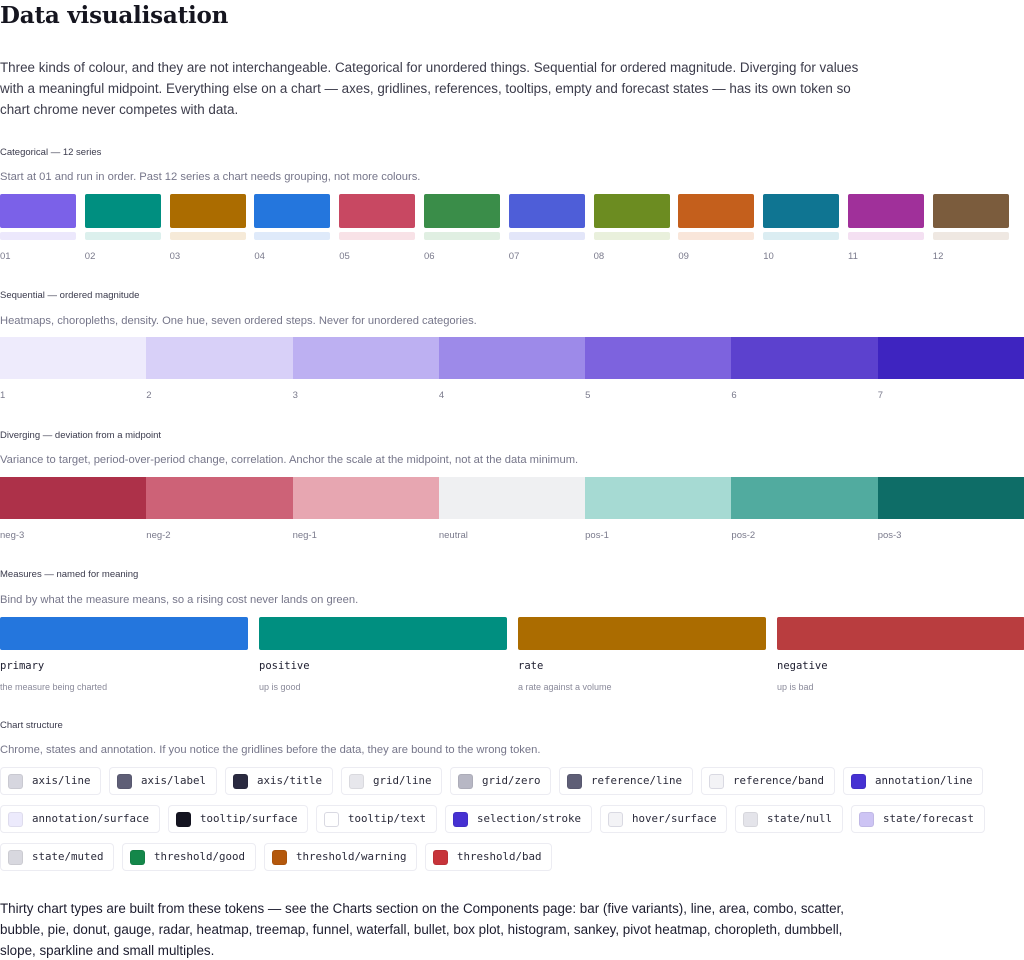 The image size is (1024, 960). What do you see at coordinates (207, 229) in the screenshot?
I see `categorical-swatch: 03` at bounding box center [207, 229].